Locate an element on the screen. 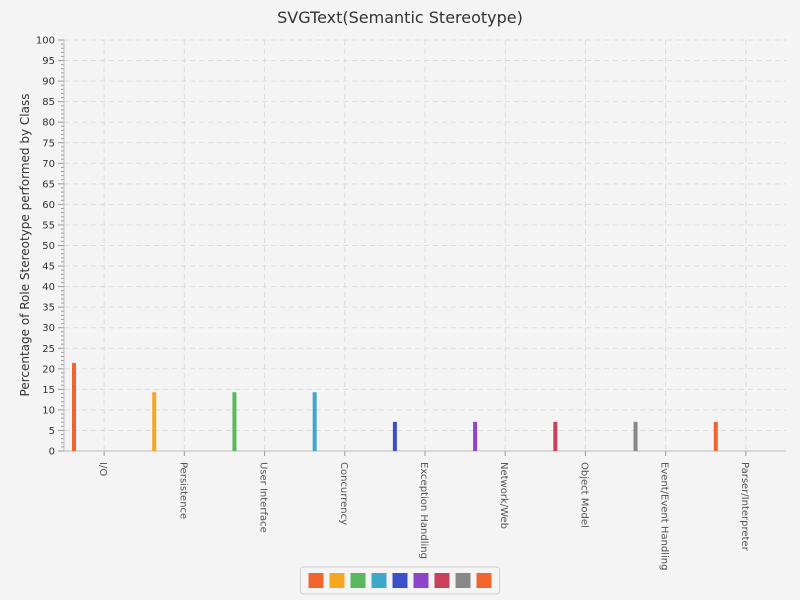 This screenshot has width=800, height=600. y-tick-label: 50 is located at coordinates (48, 246).